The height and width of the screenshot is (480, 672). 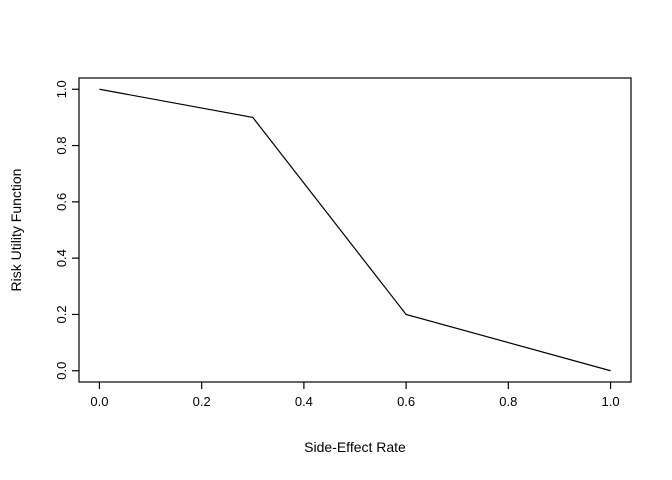 I want to click on x-tick-label: 0.0, so click(x=99, y=401).